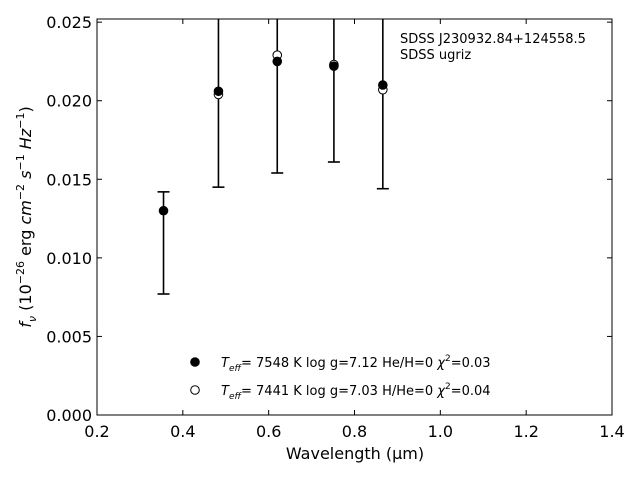 This screenshot has width=640, height=480. What do you see at coordinates (435, 55) in the screenshot?
I see `annotation-survey: SDSS ugriz` at bounding box center [435, 55].